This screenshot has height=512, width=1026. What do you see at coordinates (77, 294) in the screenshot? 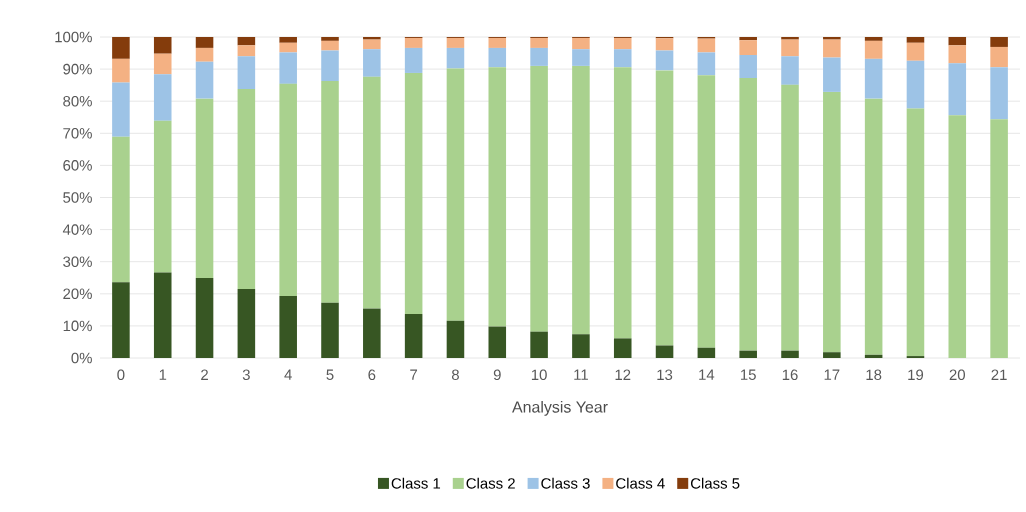
I see `y-tick-label: 20%` at bounding box center [77, 294].